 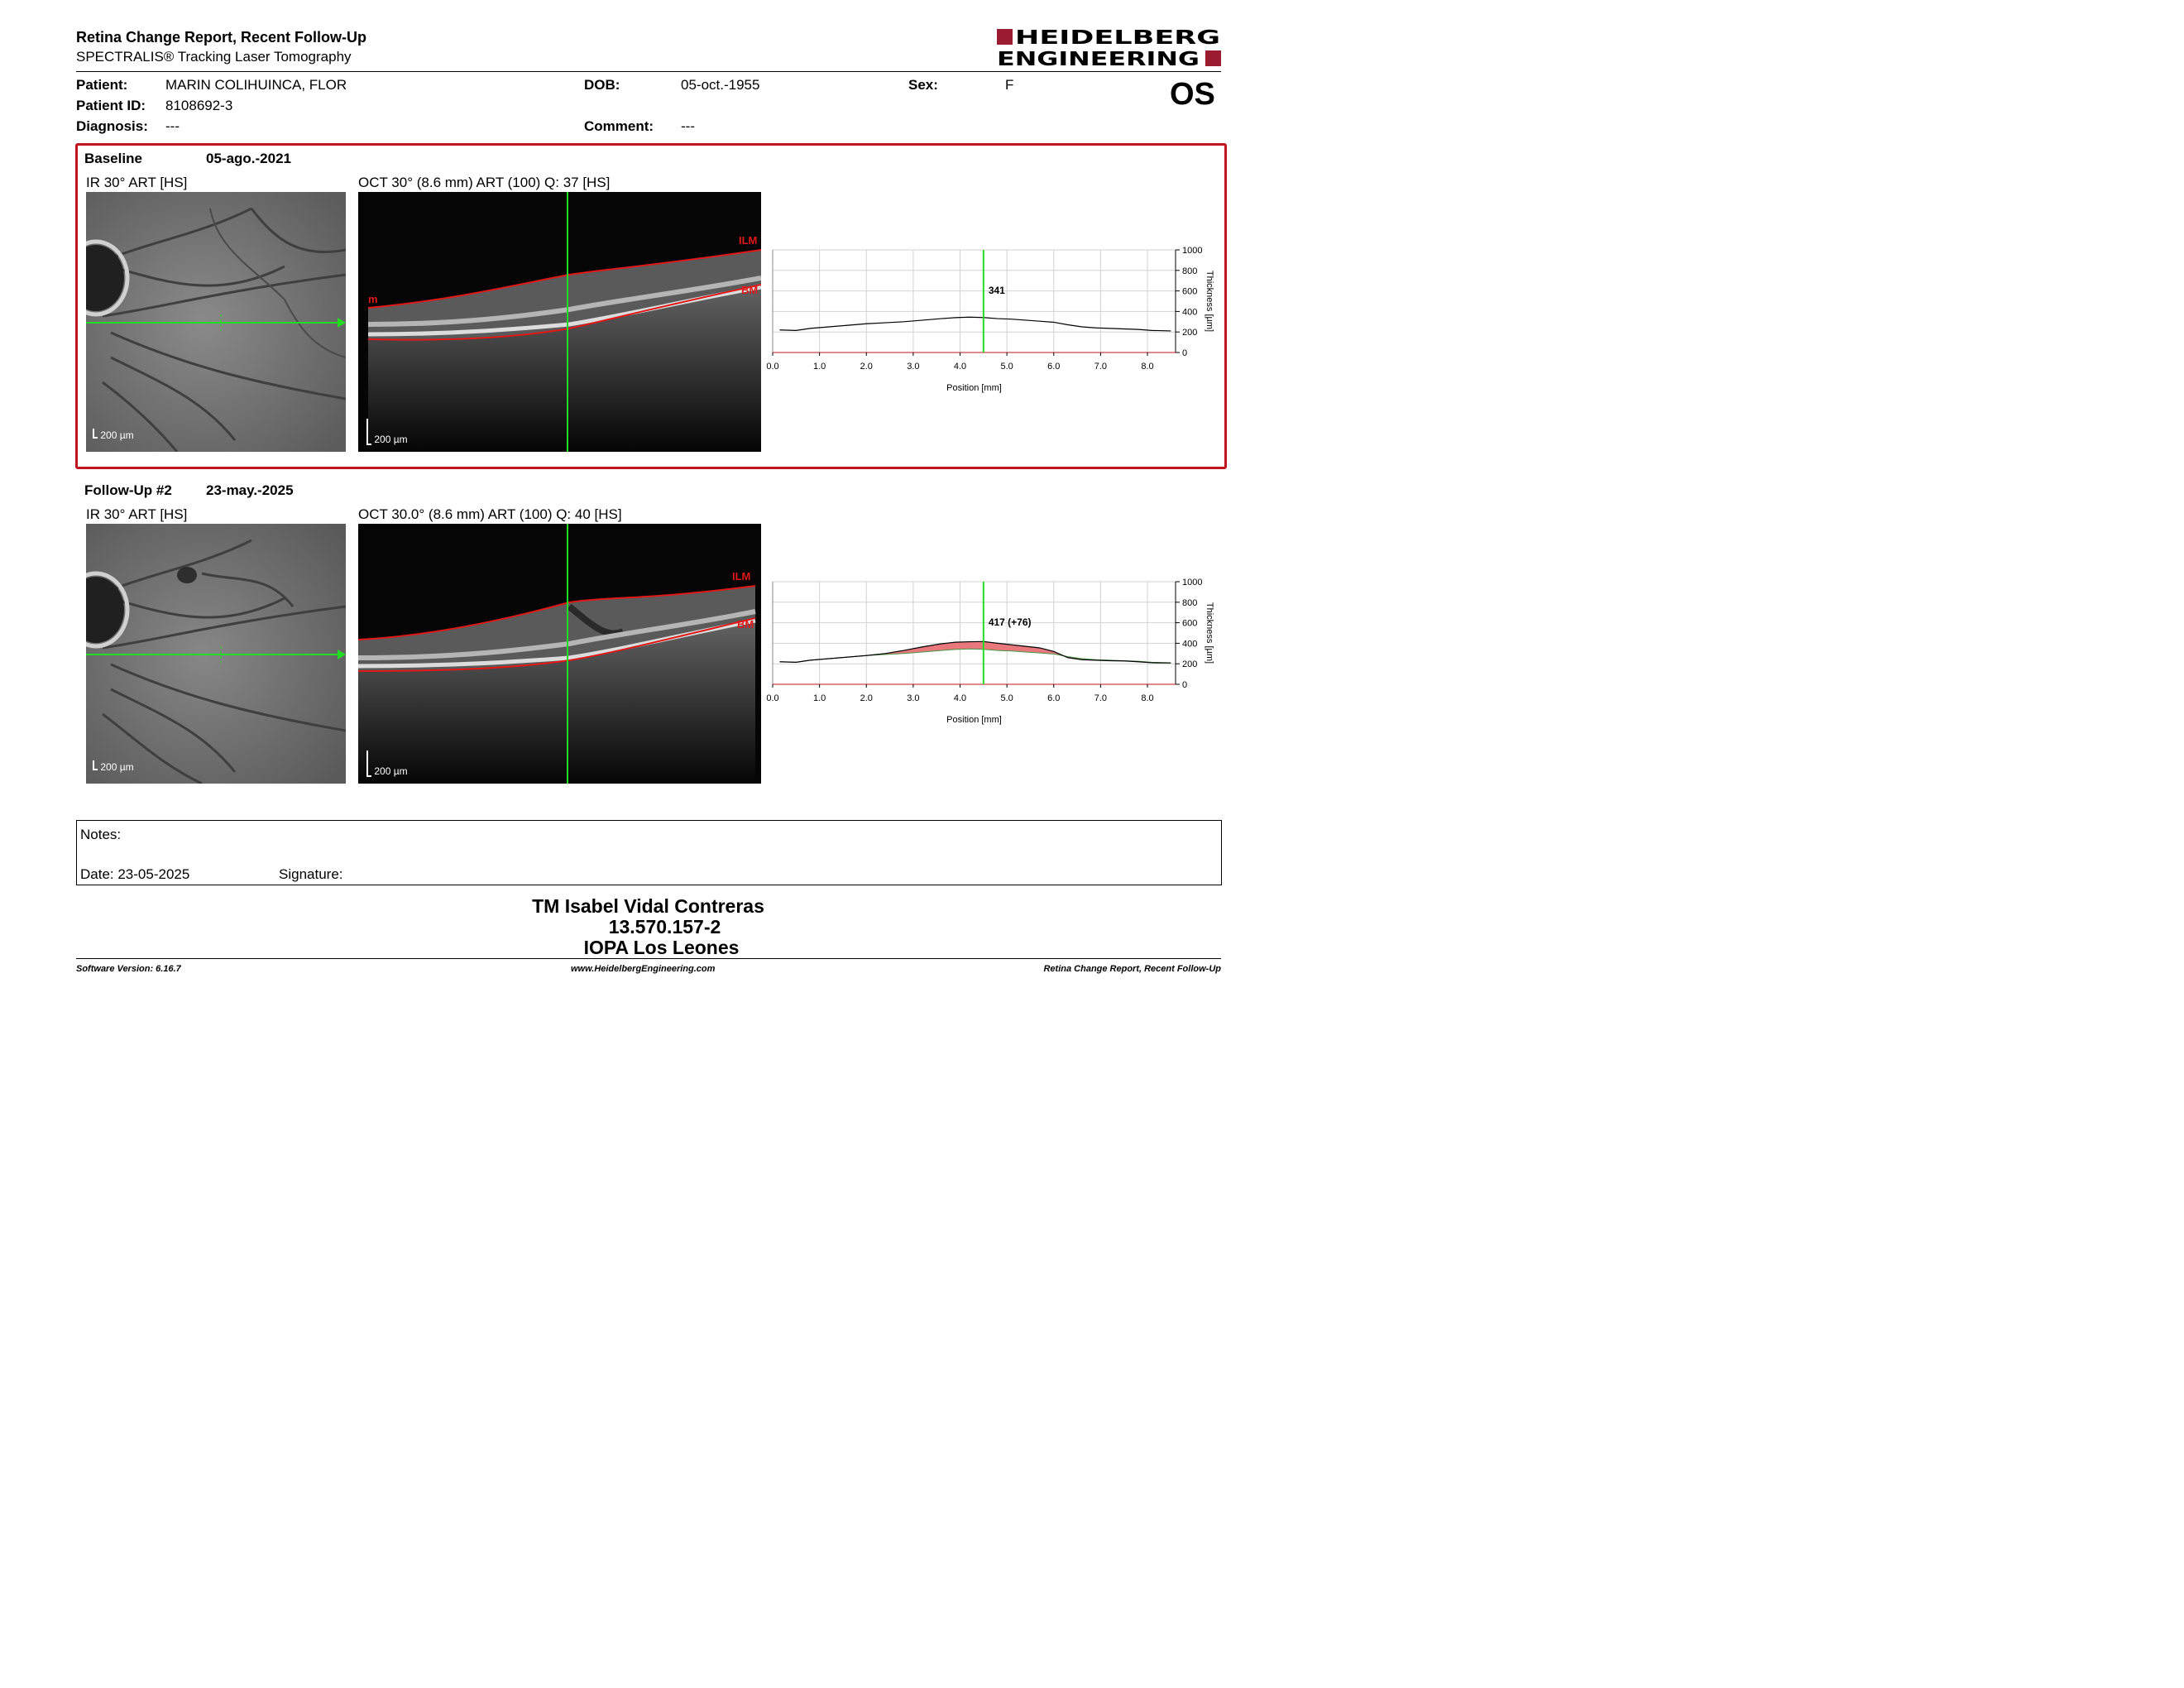 I want to click on logo-line1-text: HEIDELBERG, so click(x=1117, y=38).